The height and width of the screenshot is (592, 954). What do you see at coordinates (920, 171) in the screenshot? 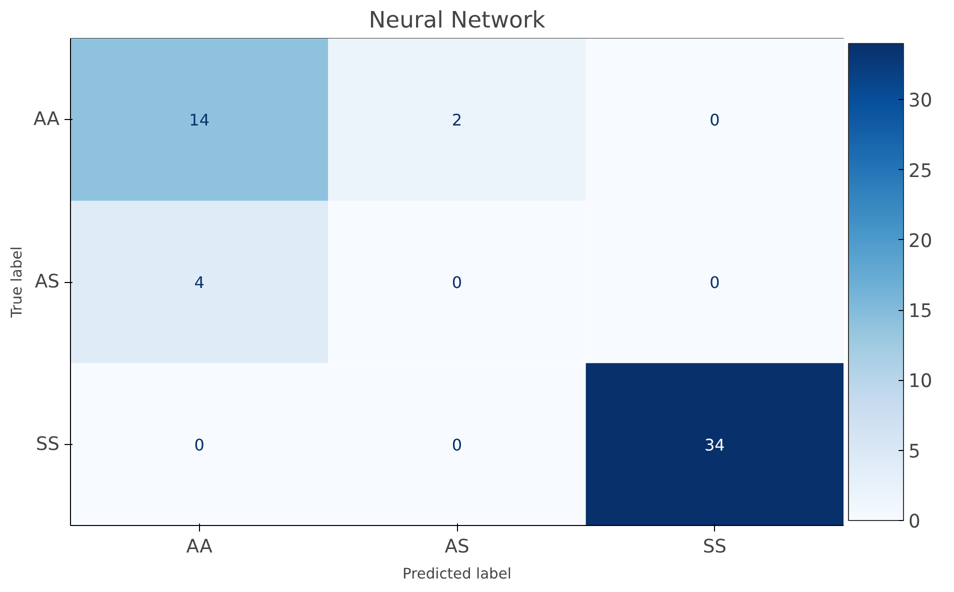
I see `color-bar-label: 25` at bounding box center [920, 171].